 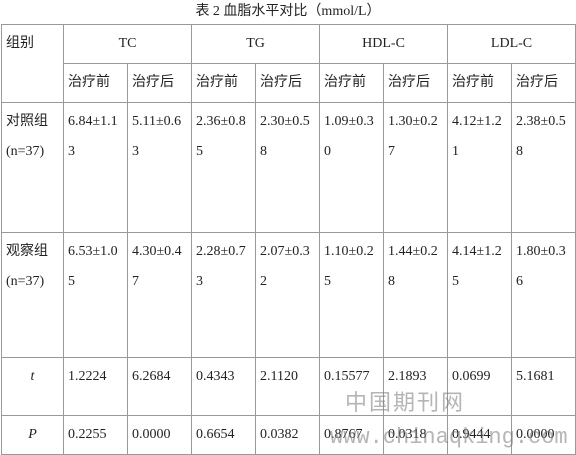 What do you see at coordinates (95, 295) in the screenshot?
I see `cell: 6.53±1.05` at bounding box center [95, 295].